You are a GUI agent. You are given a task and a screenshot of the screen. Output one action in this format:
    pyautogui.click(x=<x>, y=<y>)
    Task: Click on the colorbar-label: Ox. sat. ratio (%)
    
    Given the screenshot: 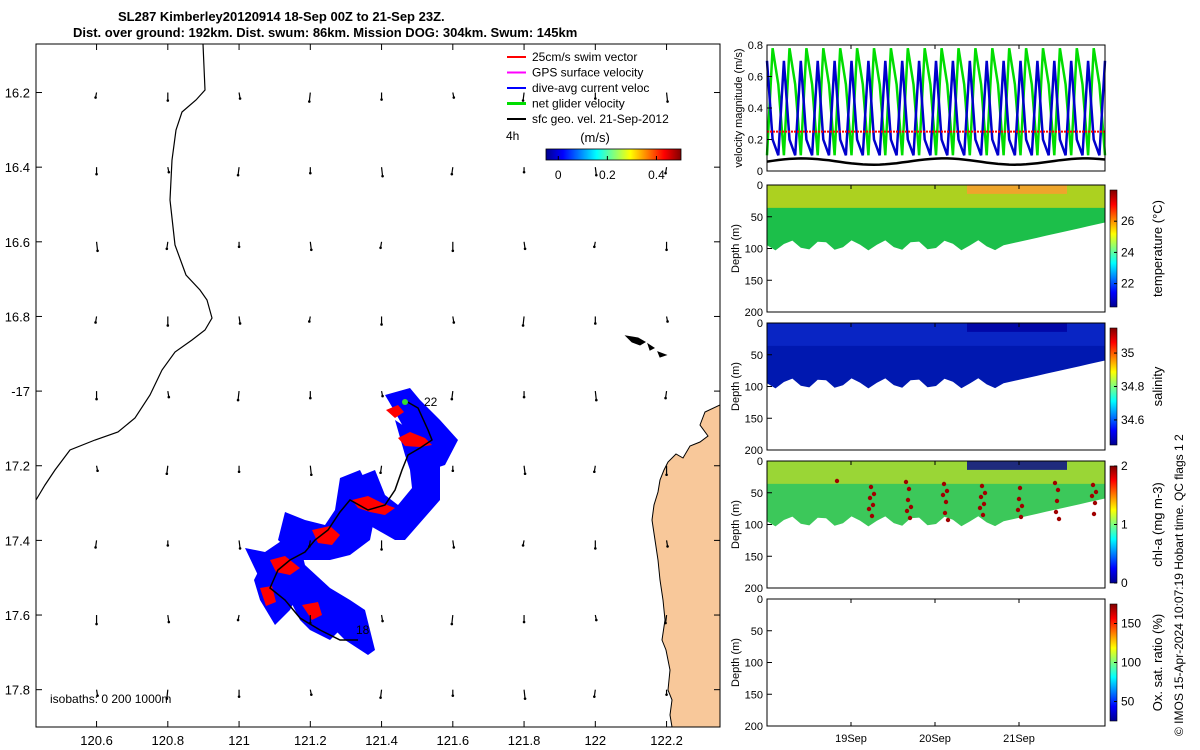 What is the action you would take?
    pyautogui.click(x=1157, y=663)
    